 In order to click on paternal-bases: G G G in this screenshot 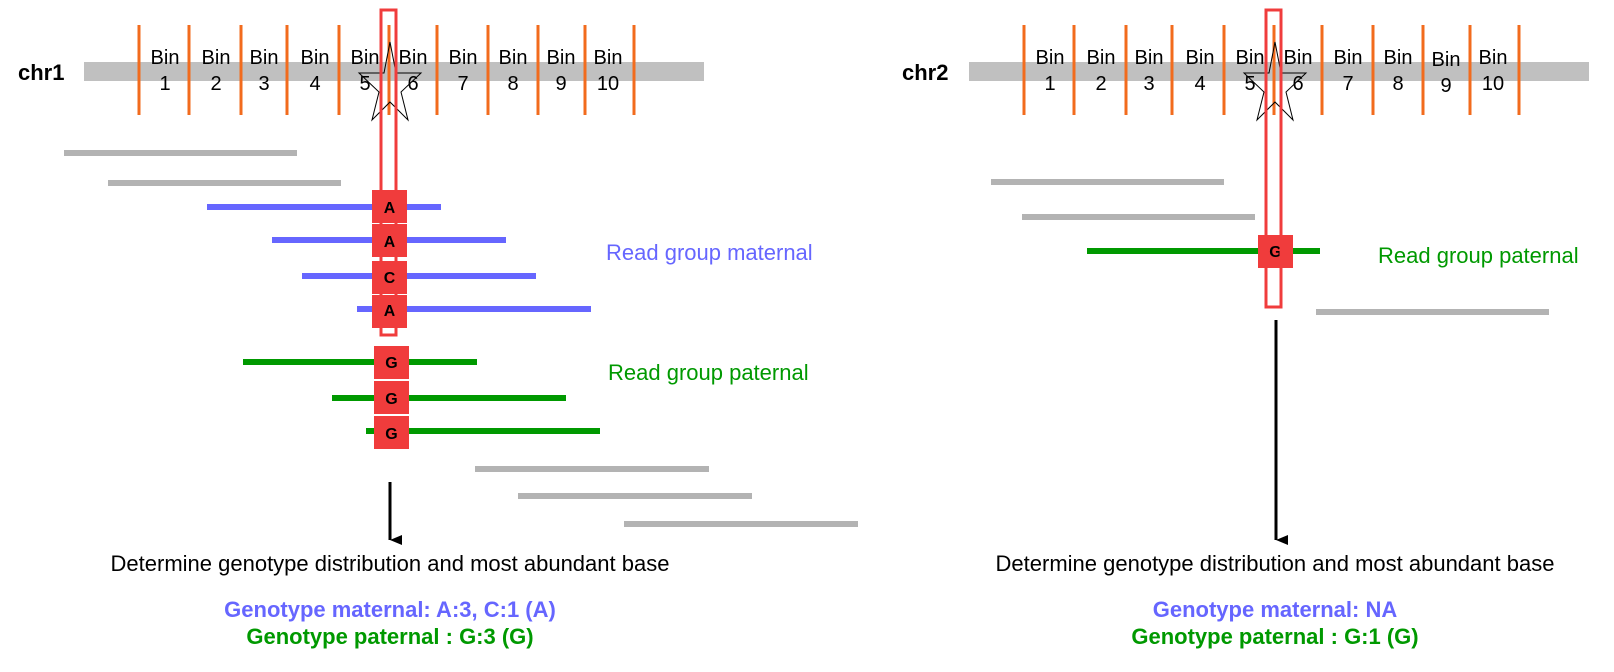, I will do `click(391, 397)`.